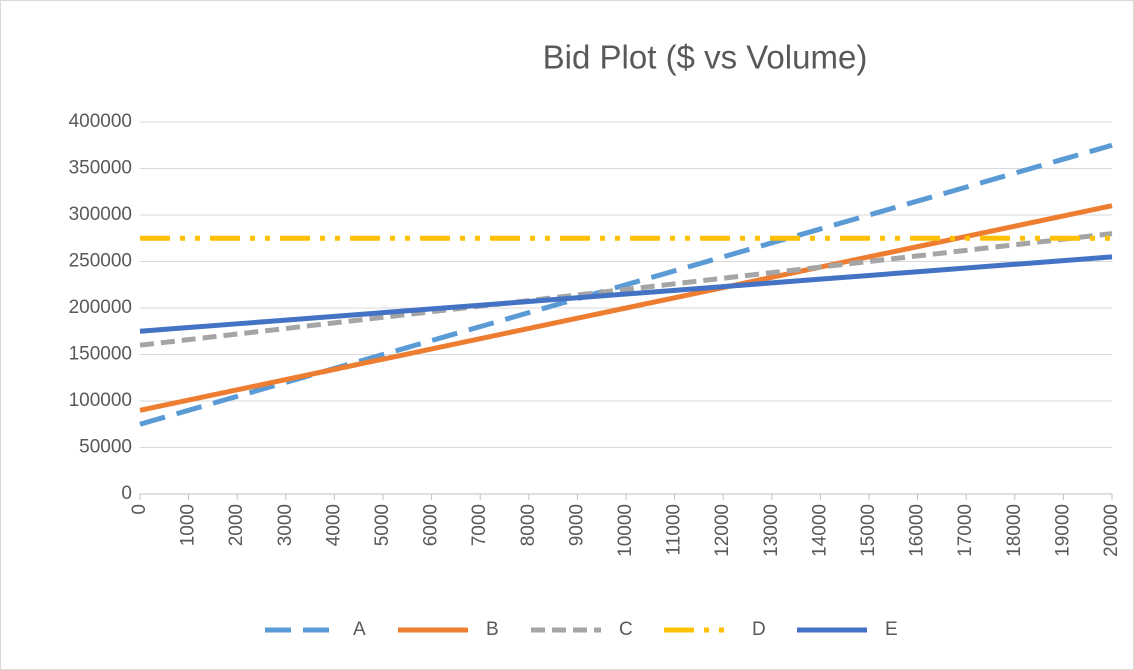 The image size is (1134, 670). I want to click on x-tick-label: 2000, so click(236, 525).